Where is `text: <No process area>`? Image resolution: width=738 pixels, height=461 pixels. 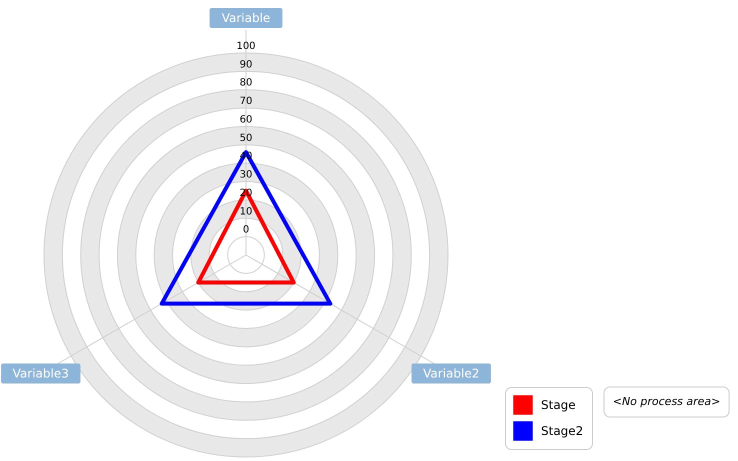
text: <No process area> is located at coordinates (666, 401).